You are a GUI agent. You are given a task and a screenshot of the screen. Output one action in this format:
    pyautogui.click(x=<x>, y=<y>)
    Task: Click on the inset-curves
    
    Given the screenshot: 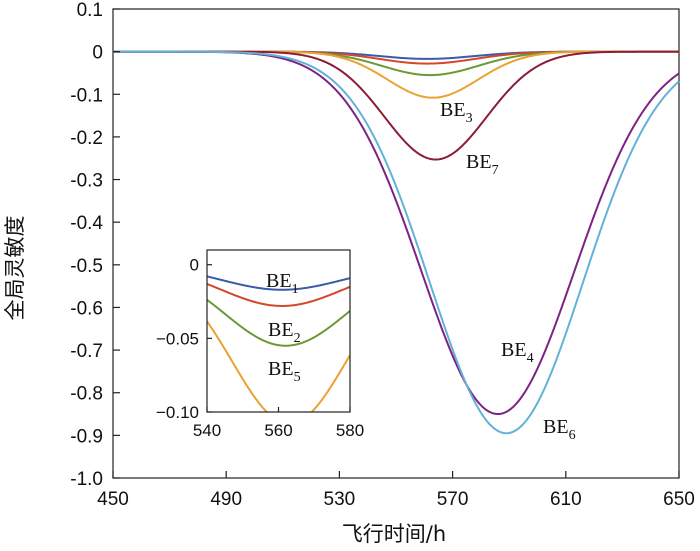 What is the action you would take?
    pyautogui.click(x=278, y=343)
    